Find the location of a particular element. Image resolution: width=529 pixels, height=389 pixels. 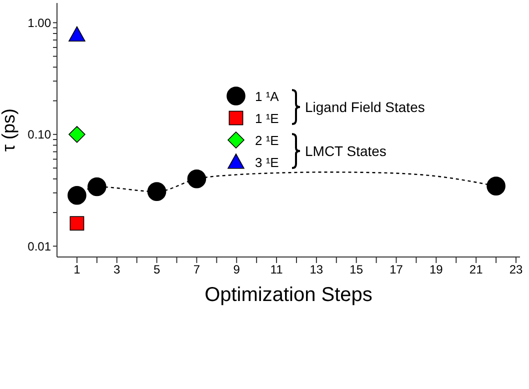

x-tick-label: 11 is located at coordinates (277, 269).